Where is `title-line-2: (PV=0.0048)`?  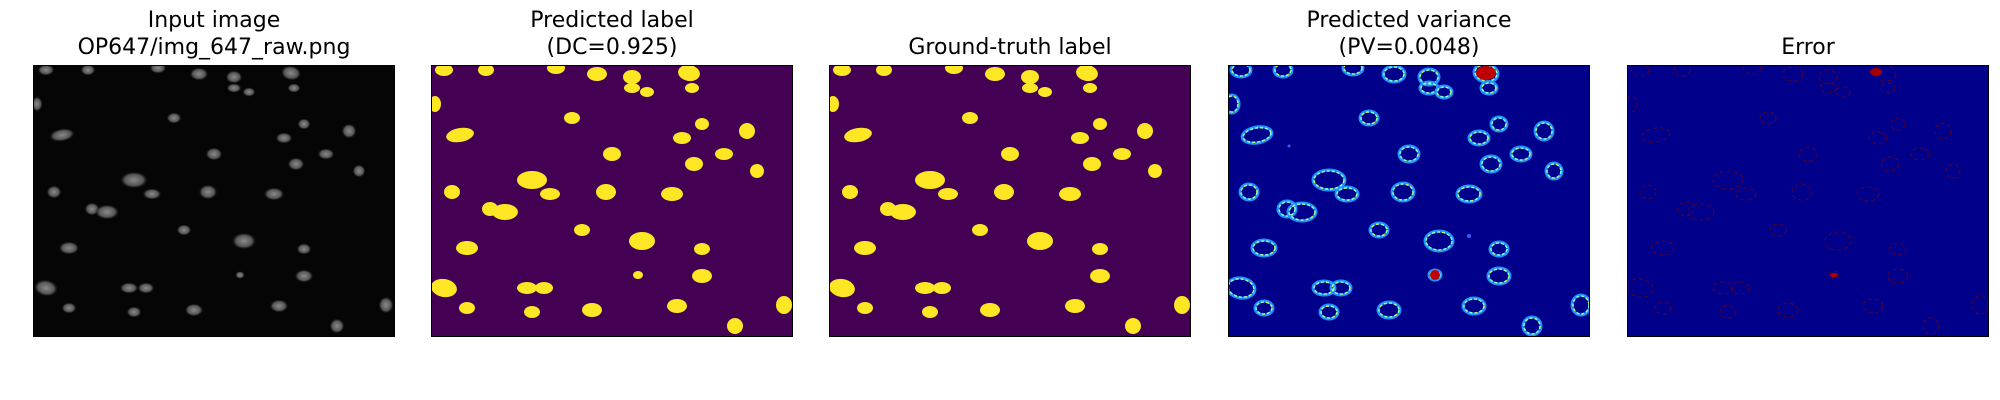 title-line-2: (PV=0.0048) is located at coordinates (1409, 47).